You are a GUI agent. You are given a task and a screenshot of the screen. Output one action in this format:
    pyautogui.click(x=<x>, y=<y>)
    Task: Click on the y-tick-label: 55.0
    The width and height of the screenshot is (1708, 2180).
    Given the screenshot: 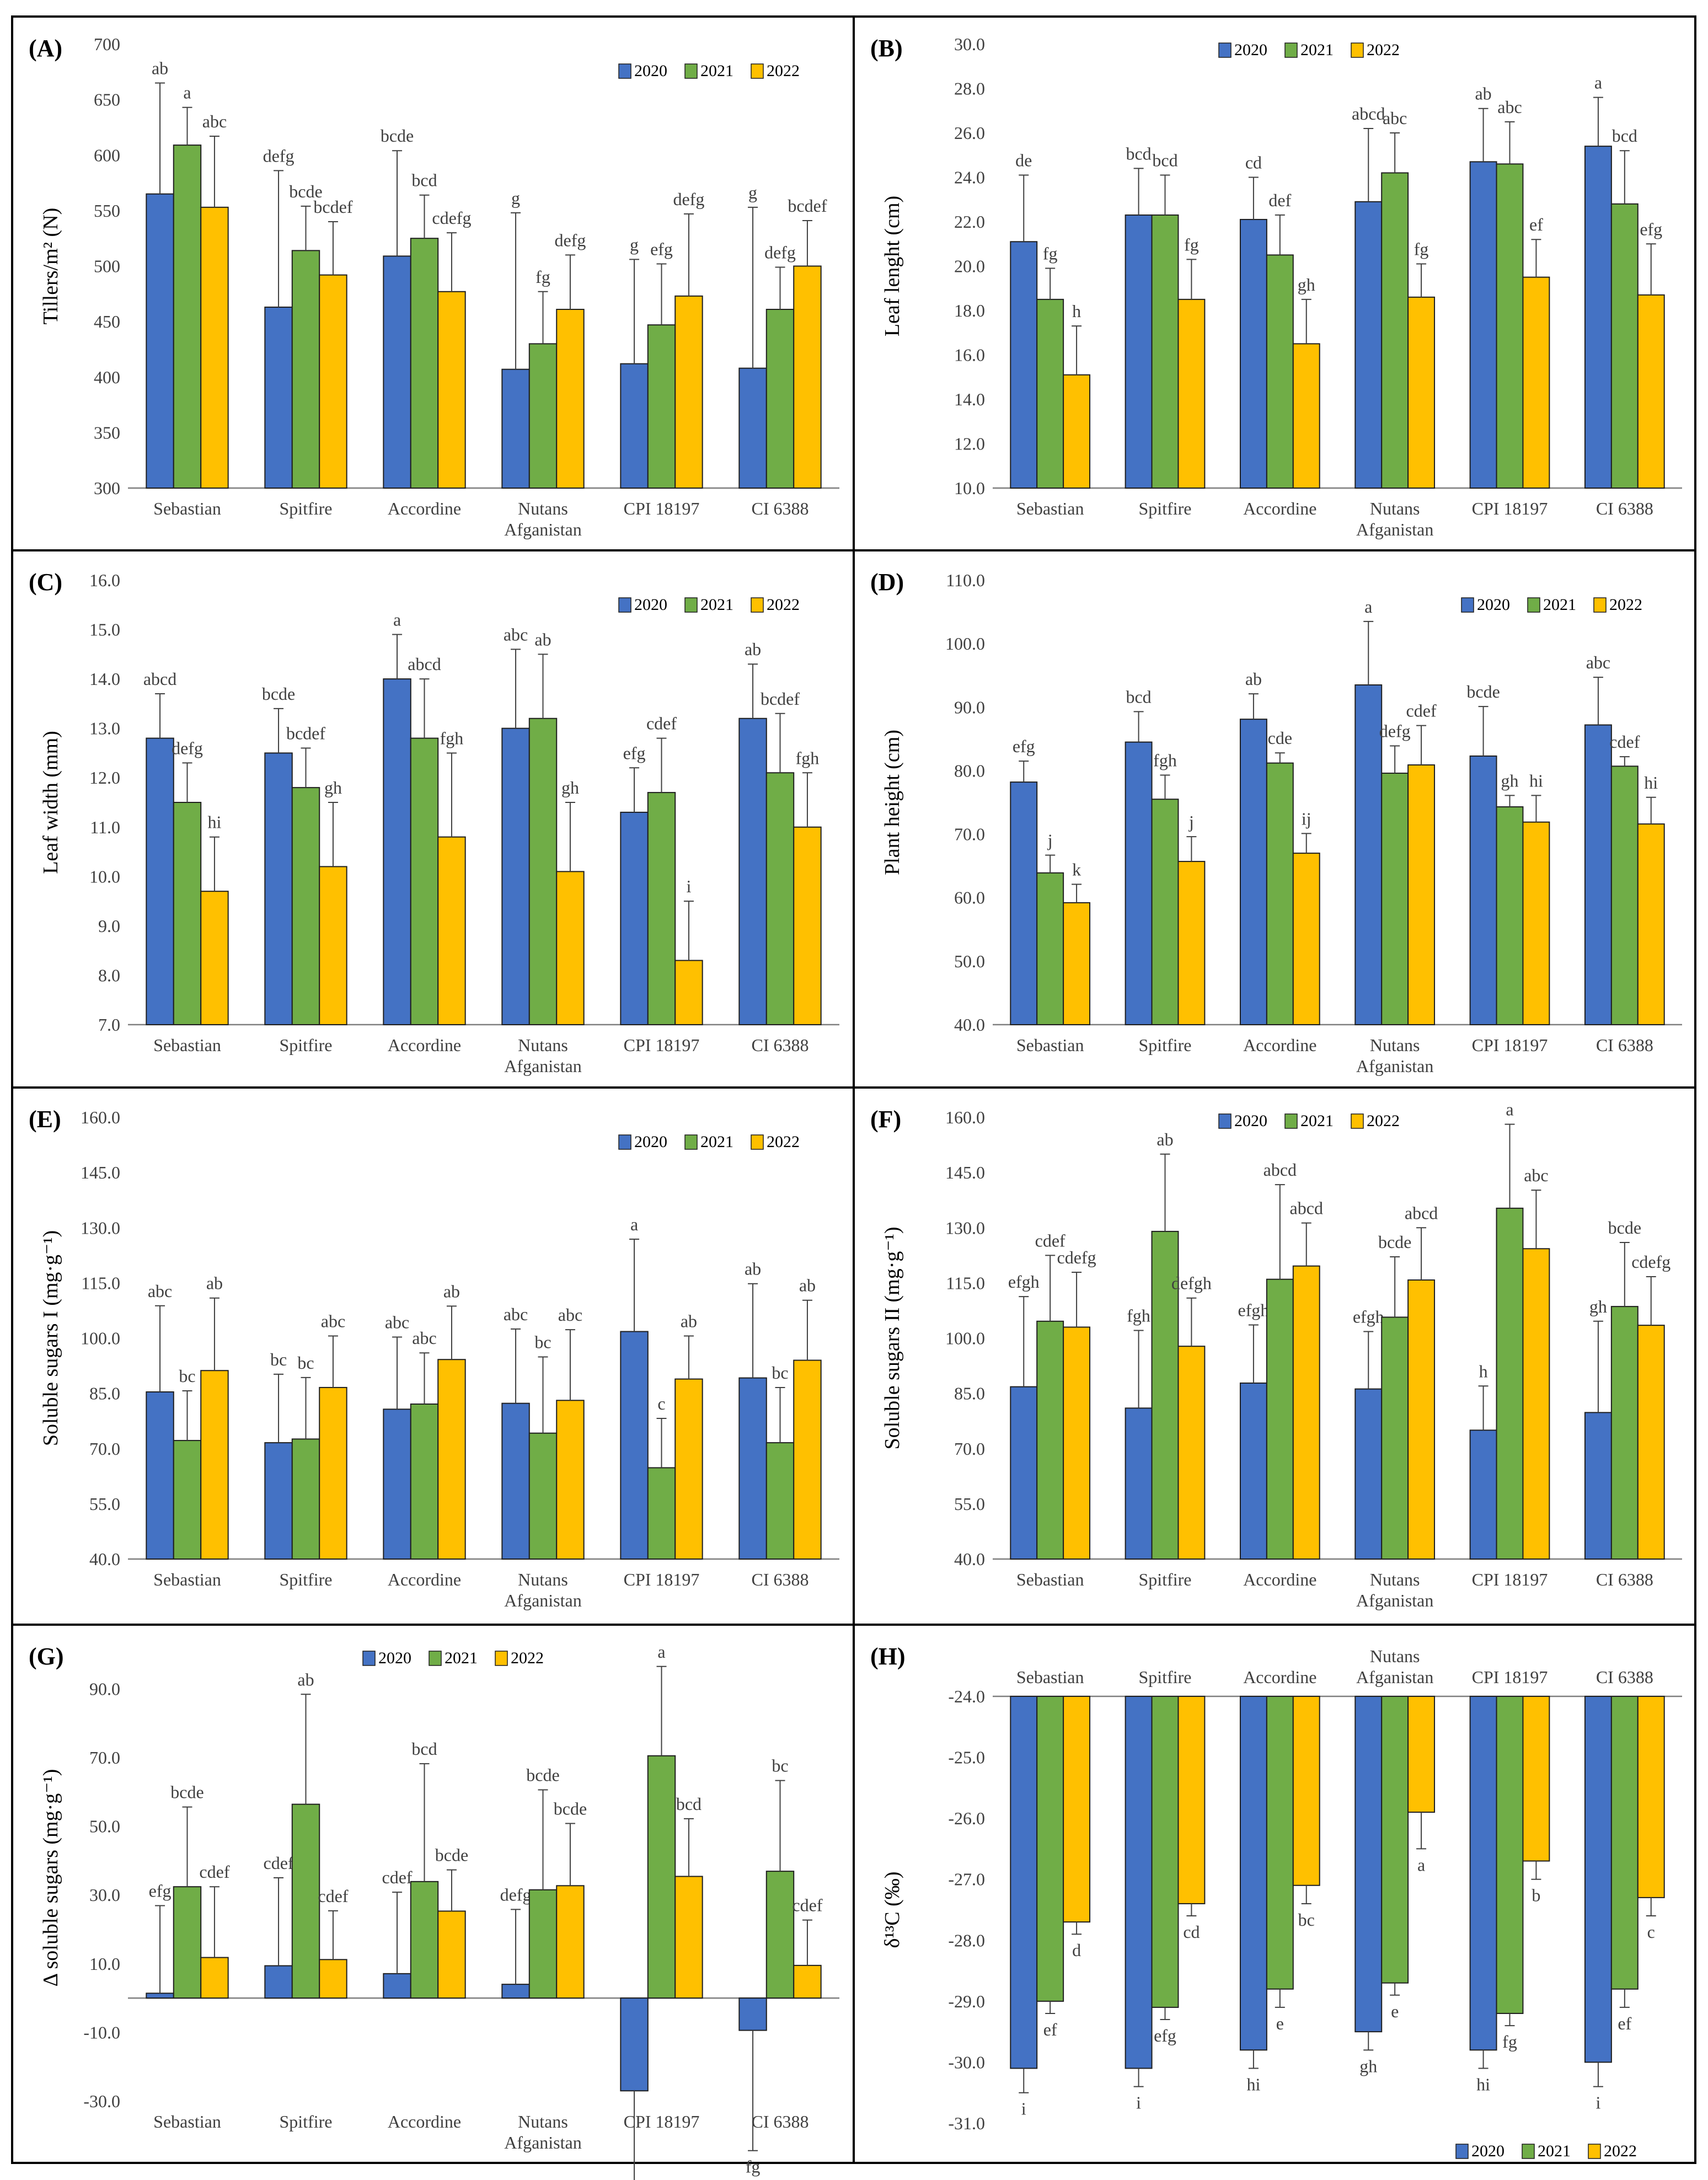 What is the action you would take?
    pyautogui.click(x=970, y=1504)
    